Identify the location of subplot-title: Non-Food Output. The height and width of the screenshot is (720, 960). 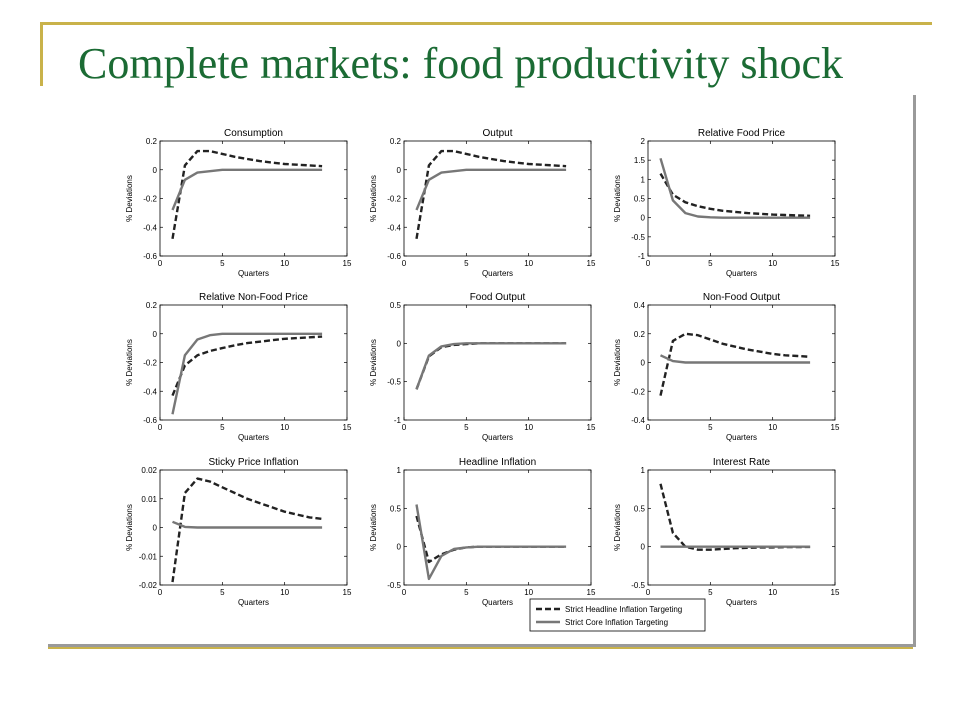
(741, 297).